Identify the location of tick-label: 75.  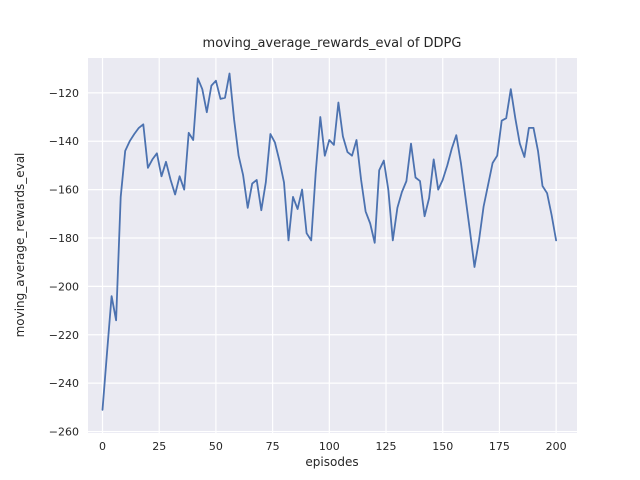
(273, 446).